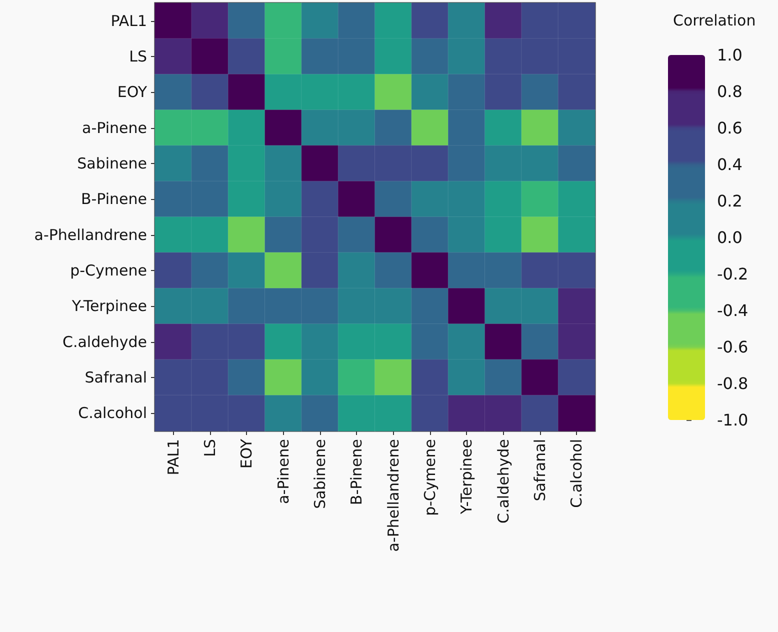  Describe the element at coordinates (108, 306) in the screenshot. I see `y-tick-label: Y-Terpinee` at that location.